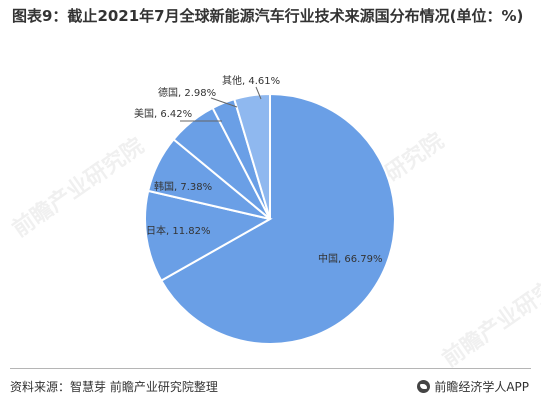 Image resolution: width=541 pixels, height=408 pixels. What do you see at coordinates (114, 387) in the screenshot?
I see `source-note: 资料来源：智慧芽 前瞻产业研究院整理` at bounding box center [114, 387].